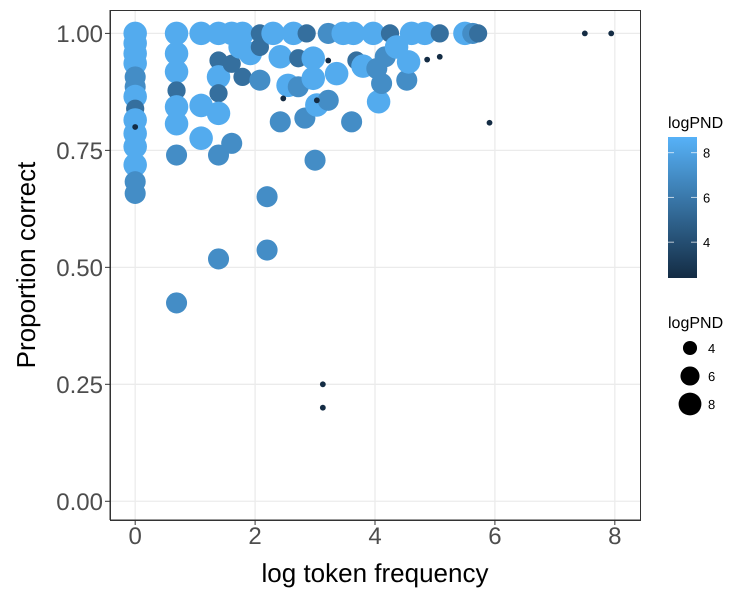  What do you see at coordinates (706, 242) in the screenshot?
I see `color-bar-label: 4` at bounding box center [706, 242].